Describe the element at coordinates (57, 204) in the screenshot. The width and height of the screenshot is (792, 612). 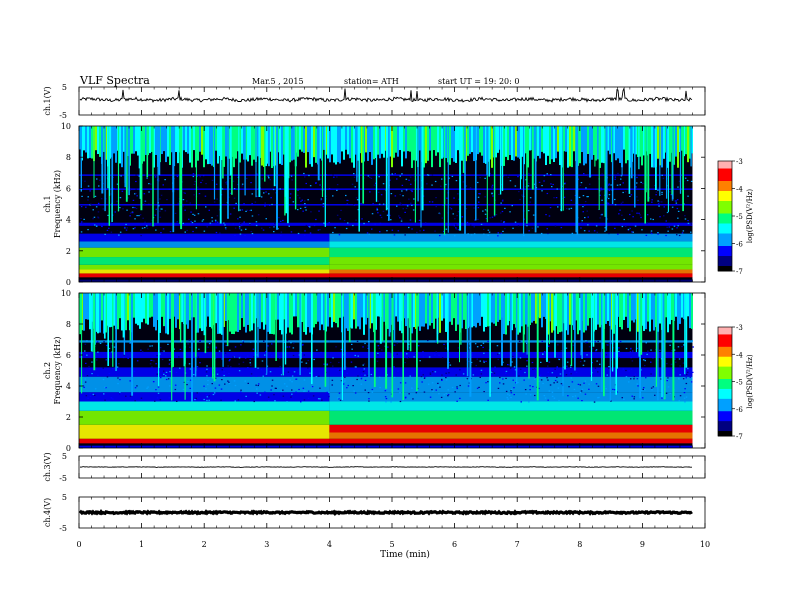
I see `y-axis-label: Frequency (kHz)` at that location.